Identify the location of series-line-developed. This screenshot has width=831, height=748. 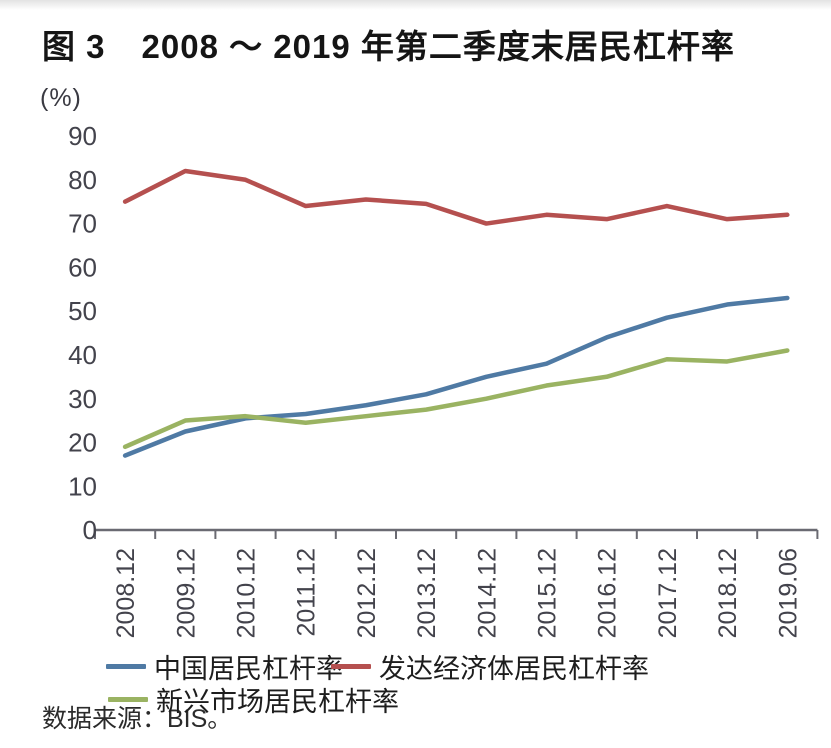
(456, 197).